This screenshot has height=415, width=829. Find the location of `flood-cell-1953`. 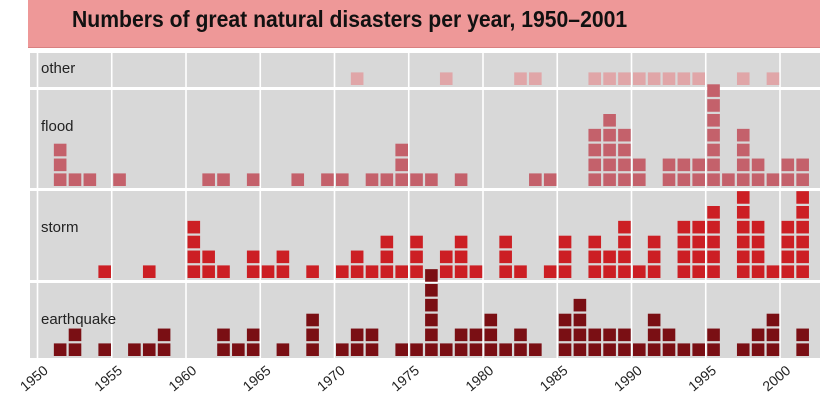

flood-cell-1953 is located at coordinates (90, 179).